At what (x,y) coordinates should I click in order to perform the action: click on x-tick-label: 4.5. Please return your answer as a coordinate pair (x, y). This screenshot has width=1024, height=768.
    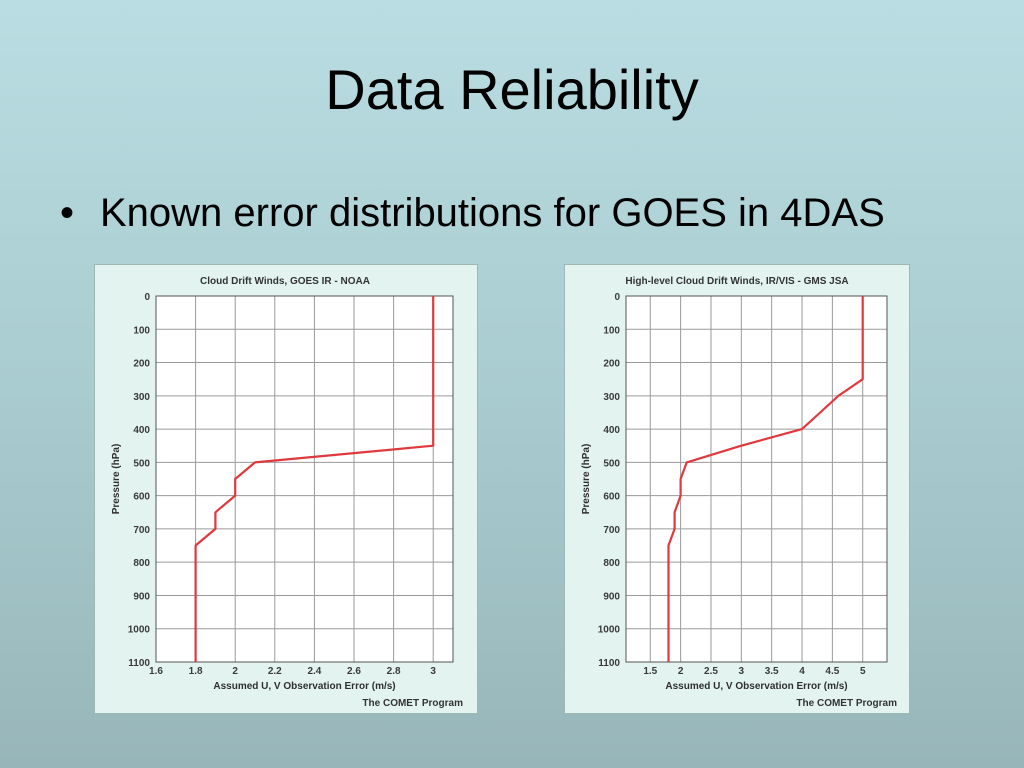
    Looking at the image, I should click on (832, 671).